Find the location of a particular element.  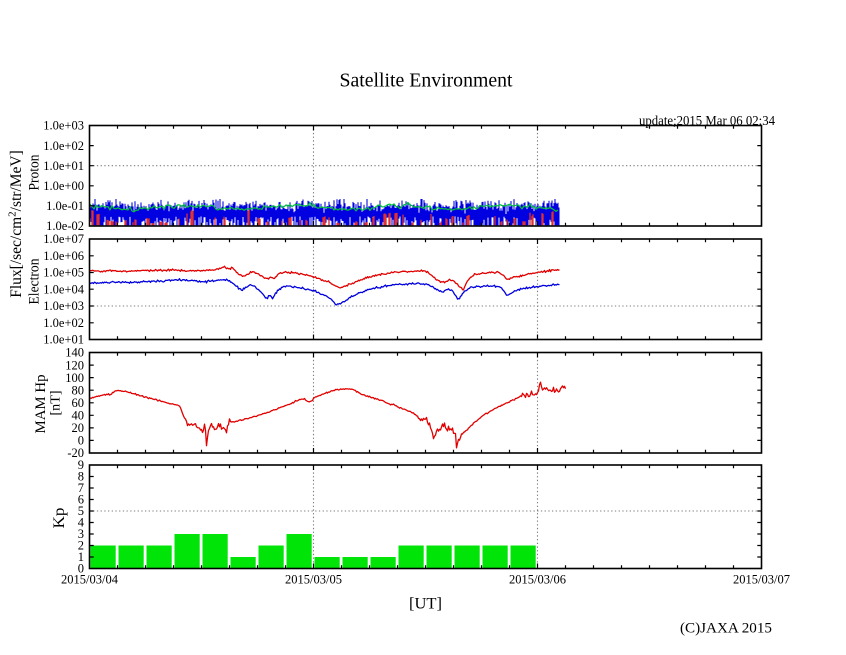

svg-text: 80 is located at coordinates (78, 390).